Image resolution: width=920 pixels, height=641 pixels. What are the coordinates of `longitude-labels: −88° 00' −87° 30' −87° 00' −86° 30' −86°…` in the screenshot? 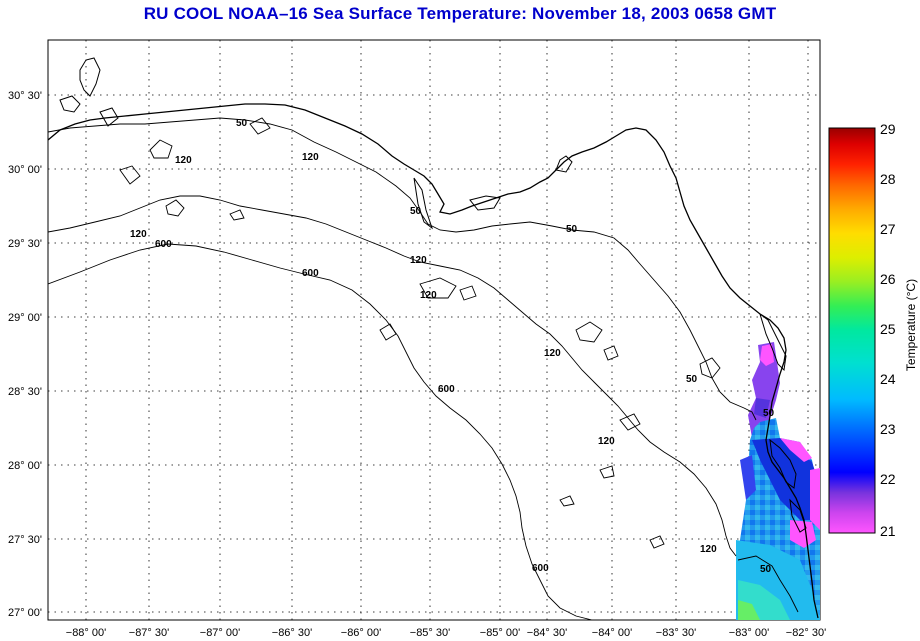 It's located at (446, 633).